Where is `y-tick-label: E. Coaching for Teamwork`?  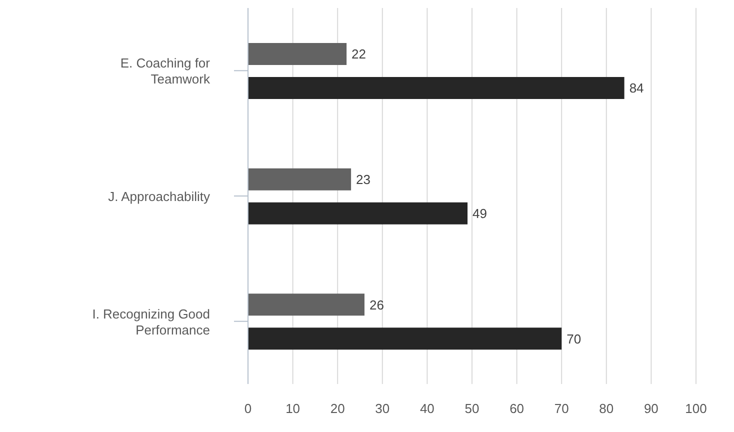 y-tick-label: E. Coaching for Teamwork is located at coordinates (165, 70).